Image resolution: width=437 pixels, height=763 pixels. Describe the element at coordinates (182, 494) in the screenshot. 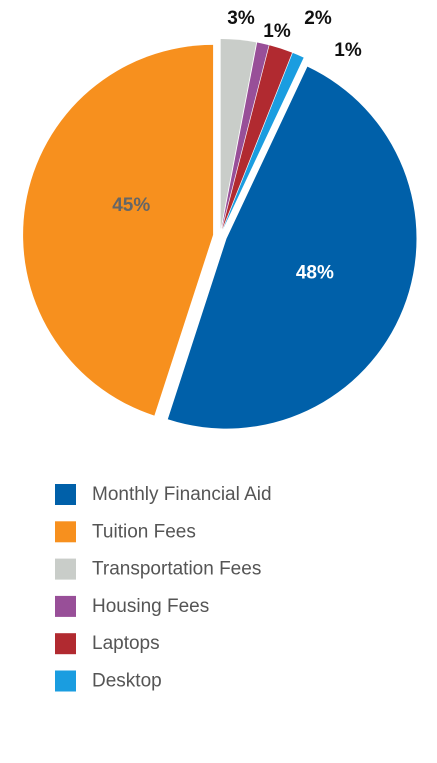

I see `legend-label: Monthly Financial Aid` at that location.